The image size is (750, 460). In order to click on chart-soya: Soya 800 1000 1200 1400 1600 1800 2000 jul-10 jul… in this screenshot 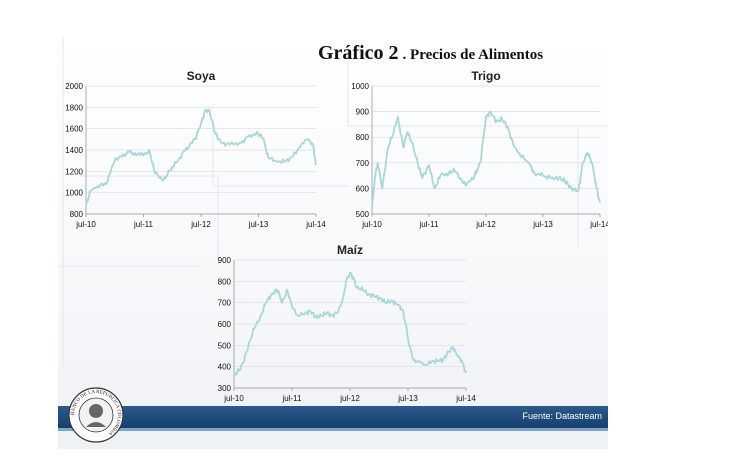, I will do `click(195, 149)`.